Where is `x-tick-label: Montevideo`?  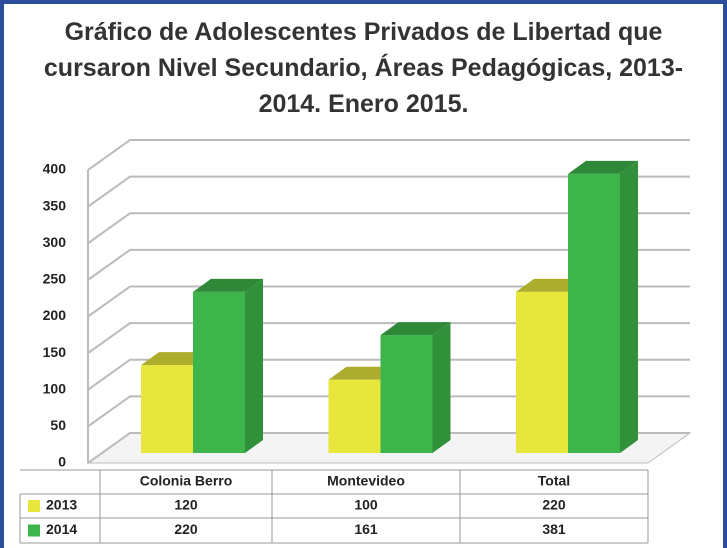
x-tick-label: Montevideo is located at coordinates (366, 481).